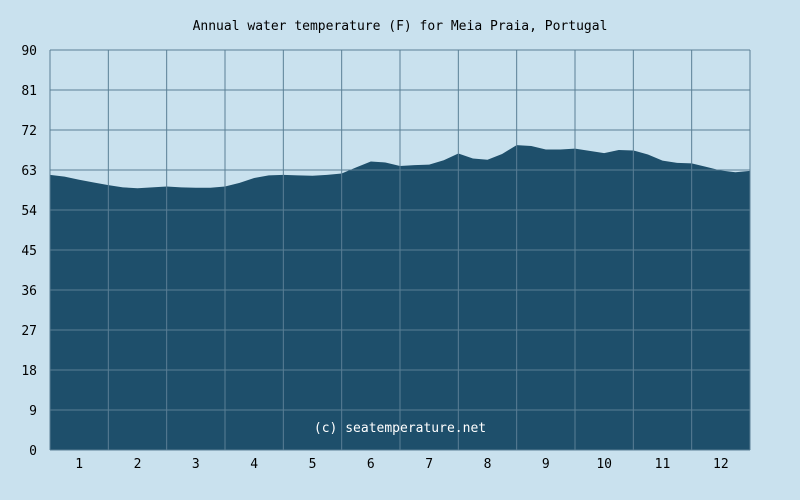 The width and height of the screenshot is (800, 500). Describe the element at coordinates (663, 464) in the screenshot. I see `x-tick-label: 11` at that location.